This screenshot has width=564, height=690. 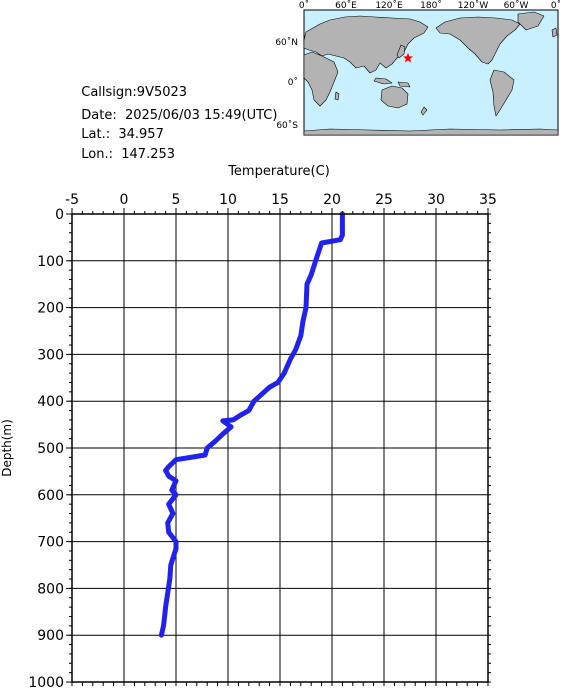 I want to click on x-tick-label: 5, so click(x=176, y=200).